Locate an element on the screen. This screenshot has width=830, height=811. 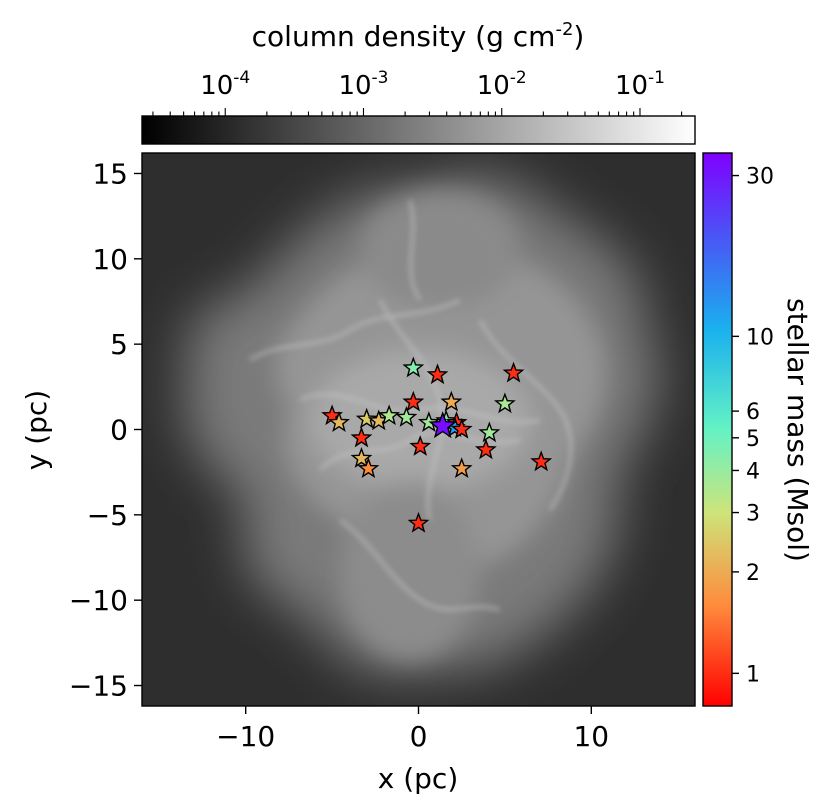
mass-tick-label: 30 is located at coordinates (760, 177).